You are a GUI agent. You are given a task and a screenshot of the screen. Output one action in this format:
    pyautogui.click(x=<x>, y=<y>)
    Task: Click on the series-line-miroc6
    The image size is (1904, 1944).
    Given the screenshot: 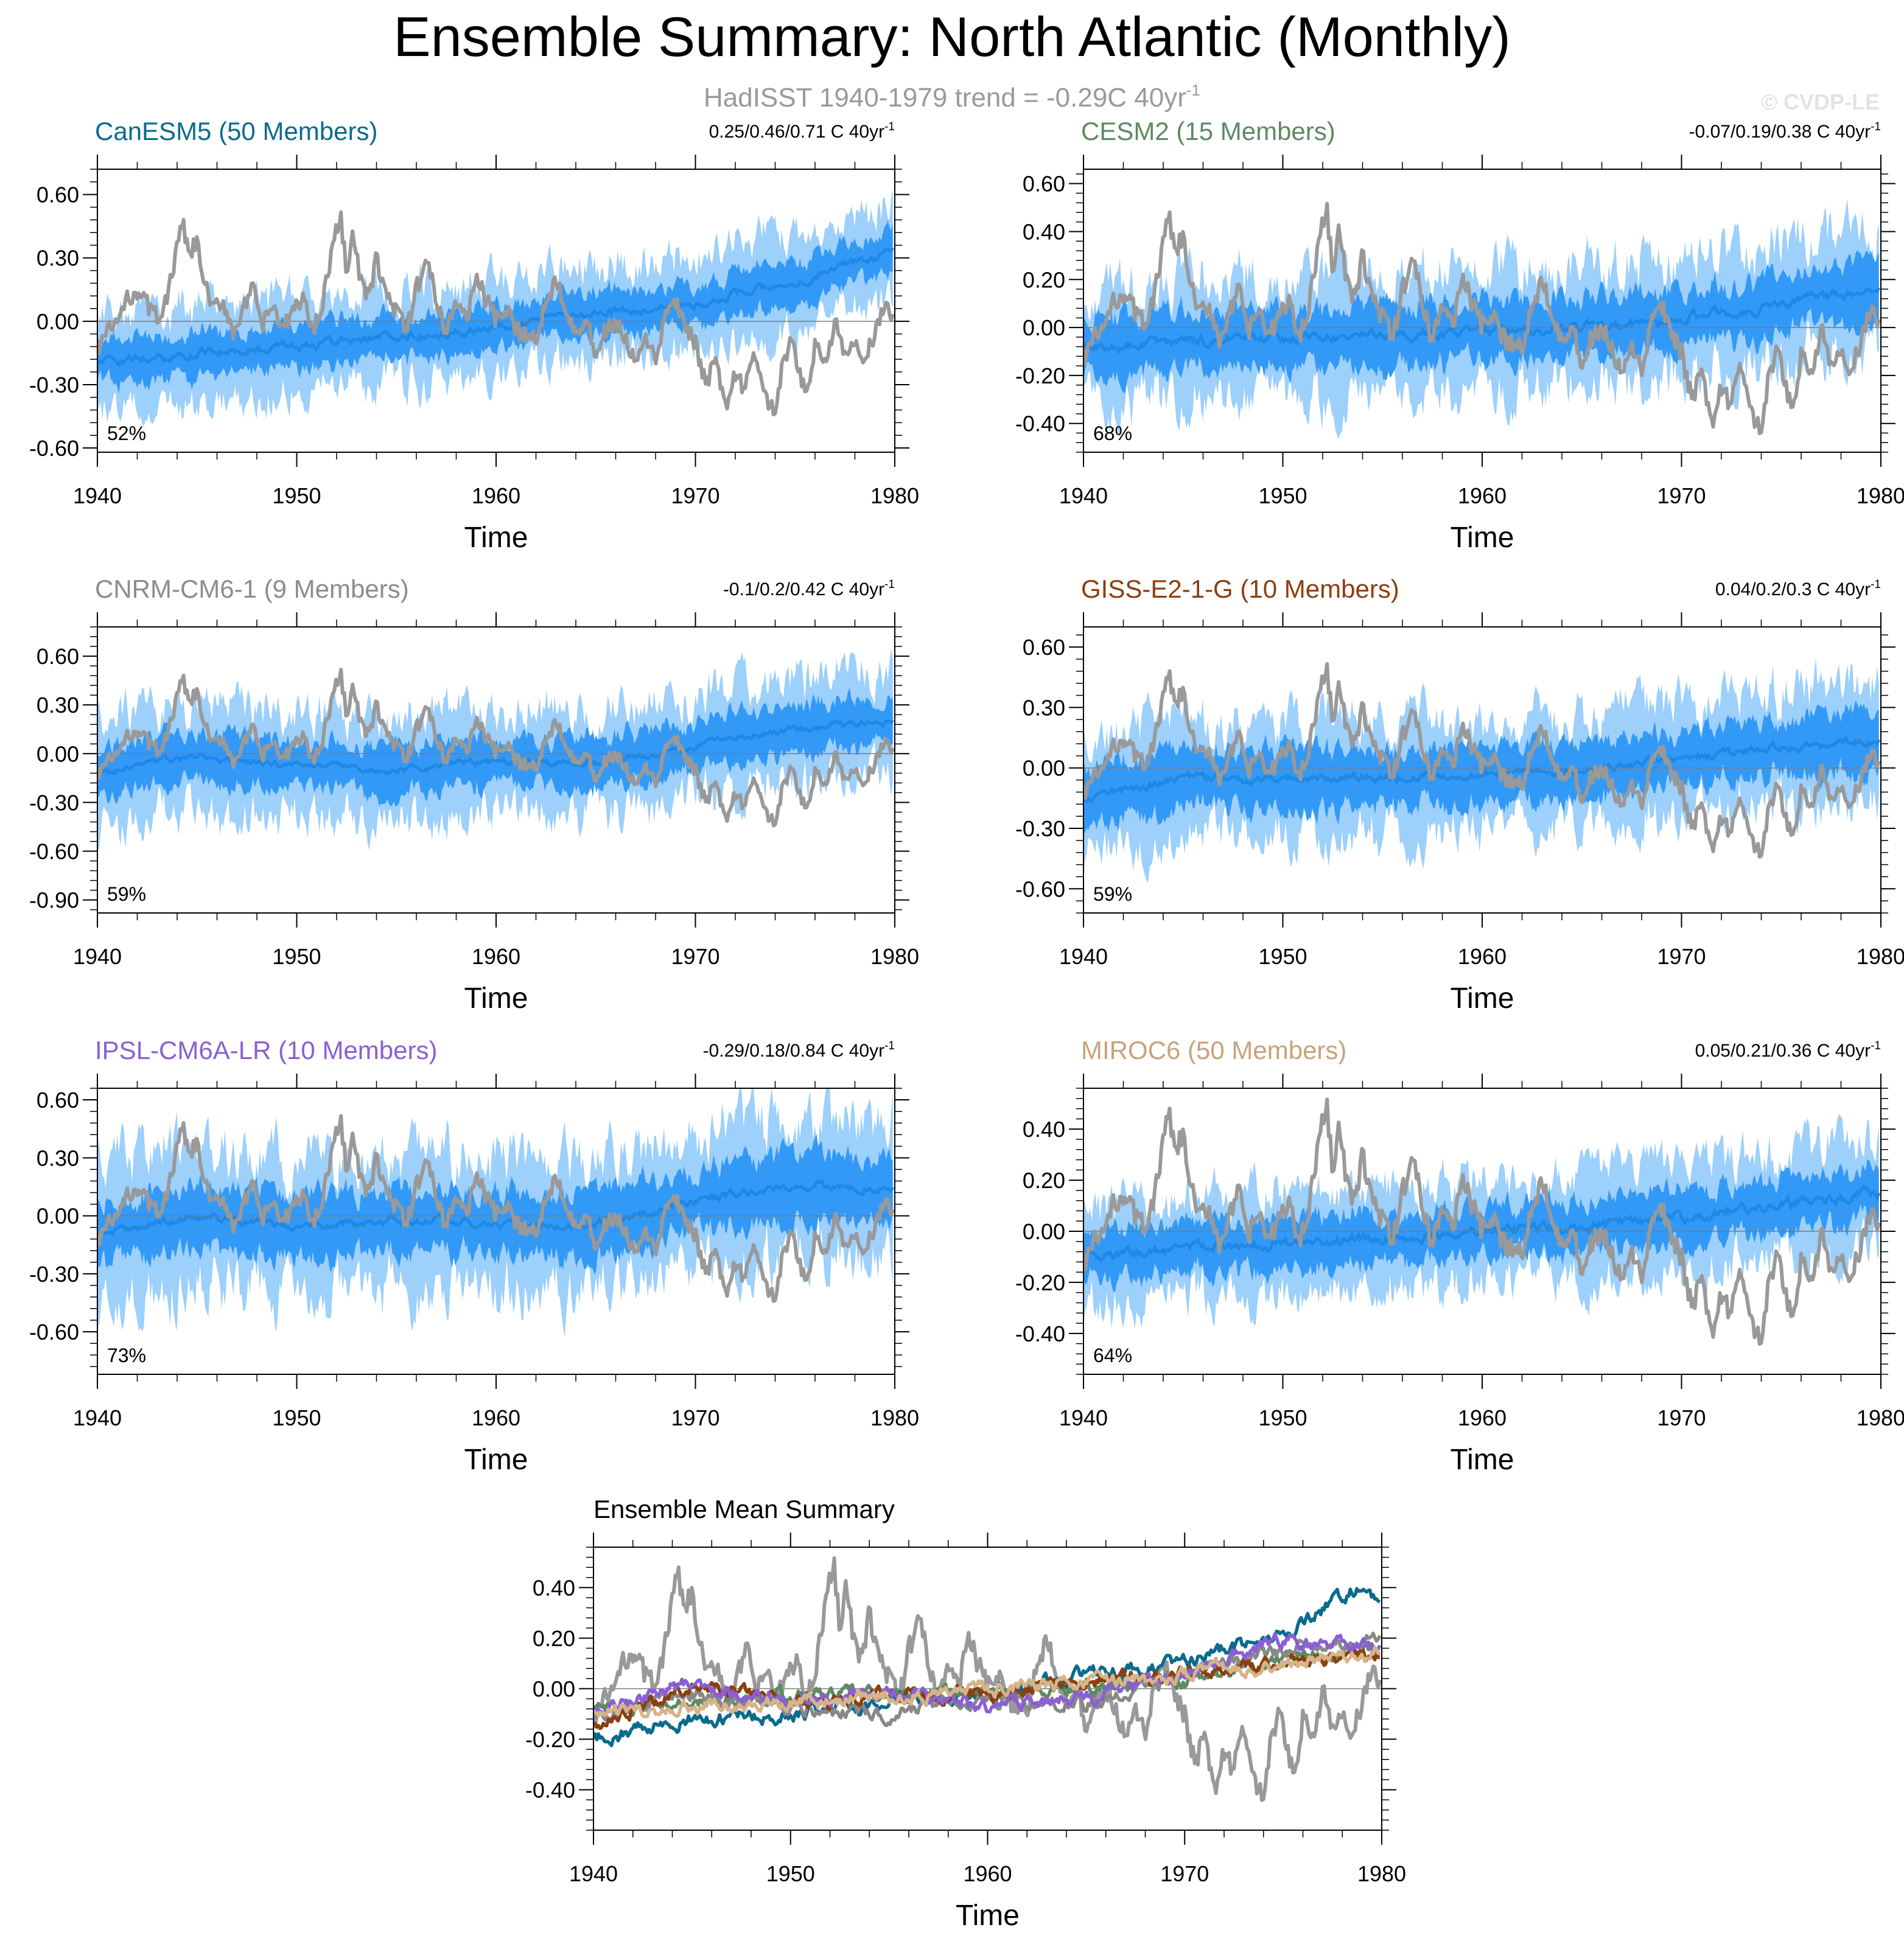 What is the action you would take?
    pyautogui.click(x=987, y=1683)
    